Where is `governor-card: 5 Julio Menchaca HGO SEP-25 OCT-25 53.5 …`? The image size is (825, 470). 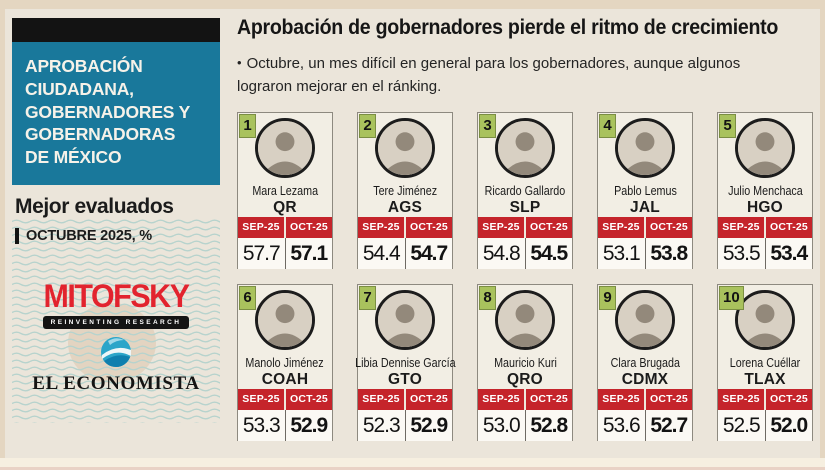 governor-card: 5 Julio Menchaca HGO SEP-25 OCT-25 53.5 … is located at coordinates (765, 190).